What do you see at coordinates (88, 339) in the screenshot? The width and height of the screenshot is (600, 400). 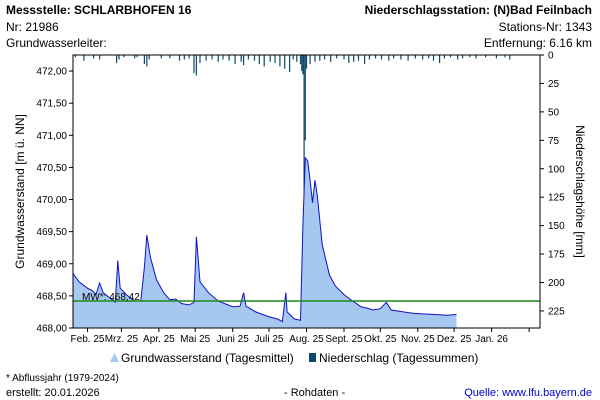 I see `x-tick-label: Feb. 25` at bounding box center [88, 339].